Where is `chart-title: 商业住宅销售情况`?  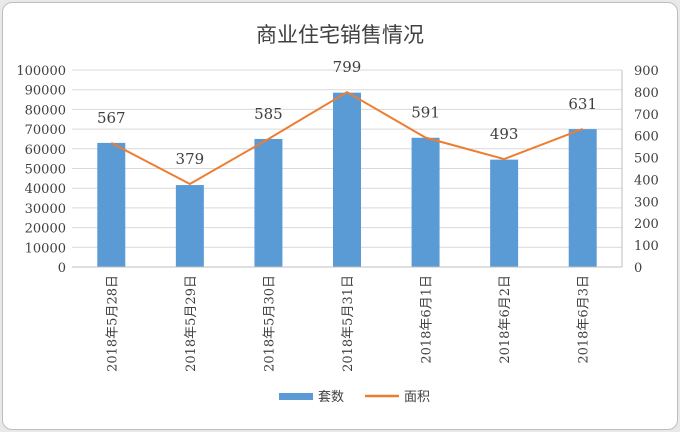
chart-title: 商业住宅销售情况 is located at coordinates (340, 35).